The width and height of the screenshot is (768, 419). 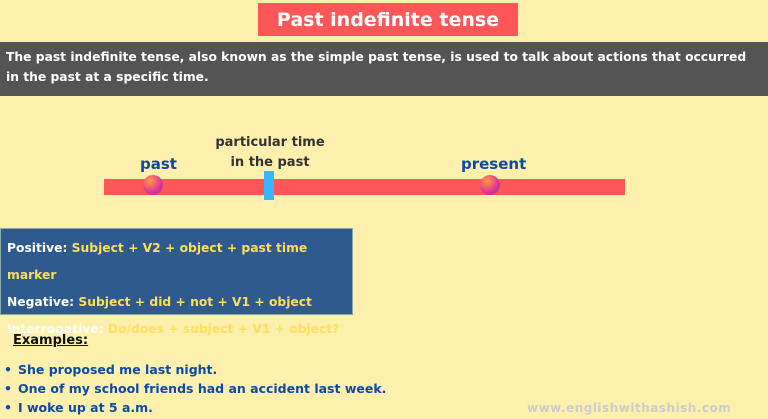 I want to click on past-label: past, so click(x=158, y=164).